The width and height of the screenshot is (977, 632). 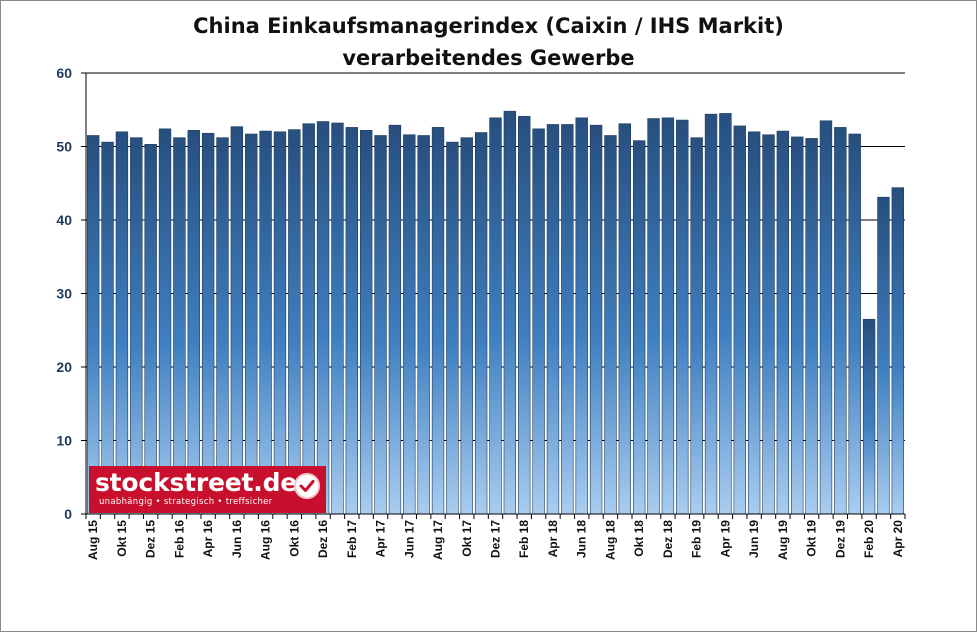 I want to click on x-tick-label: Feb 20, so click(x=869, y=539).